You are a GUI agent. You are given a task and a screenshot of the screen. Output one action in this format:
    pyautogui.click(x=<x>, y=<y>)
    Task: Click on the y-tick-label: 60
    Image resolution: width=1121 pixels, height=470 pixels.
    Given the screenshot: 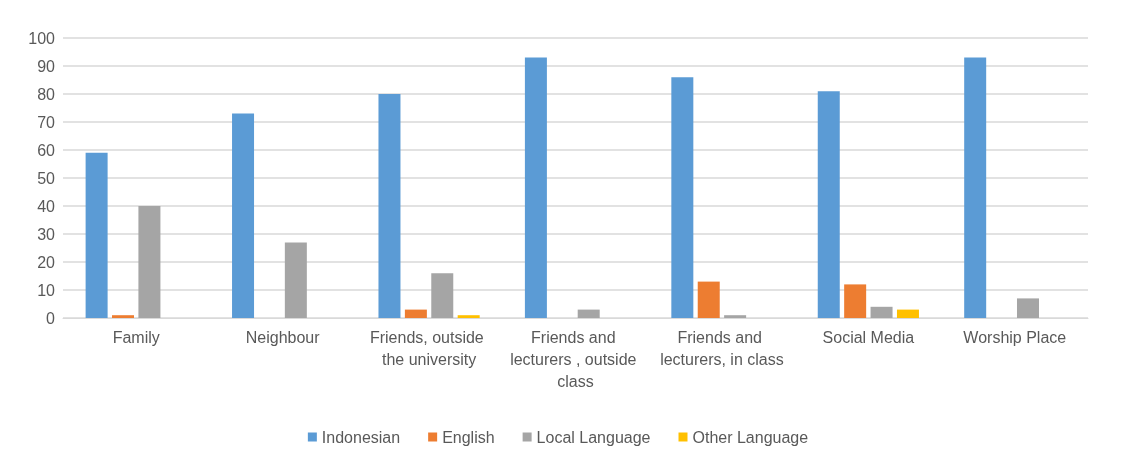 What is the action you would take?
    pyautogui.click(x=46, y=150)
    